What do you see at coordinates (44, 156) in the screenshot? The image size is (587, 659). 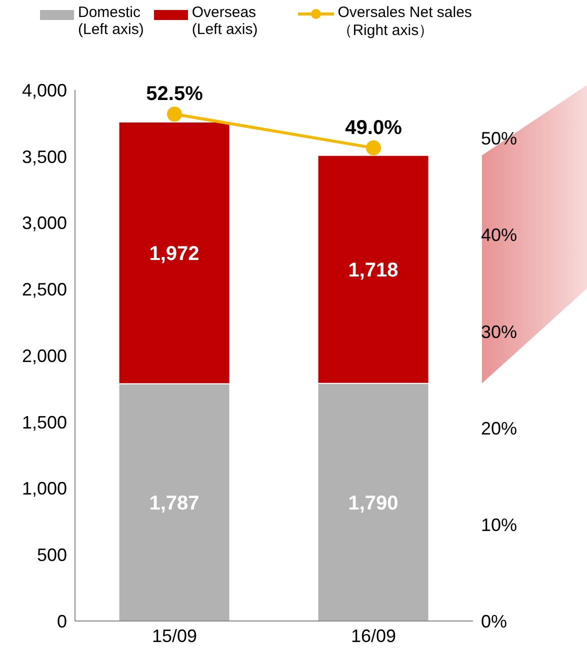 I see `y-tick-label: 3,500` at bounding box center [44, 156].